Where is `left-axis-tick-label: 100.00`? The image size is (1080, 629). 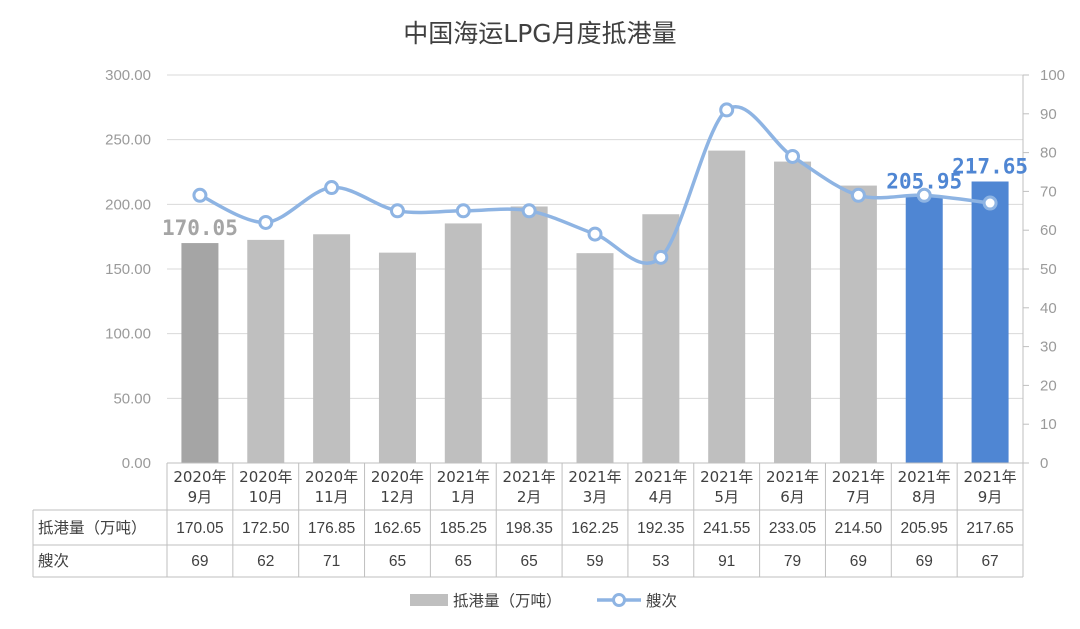 left-axis-tick-label: 100.00 is located at coordinates (128, 334).